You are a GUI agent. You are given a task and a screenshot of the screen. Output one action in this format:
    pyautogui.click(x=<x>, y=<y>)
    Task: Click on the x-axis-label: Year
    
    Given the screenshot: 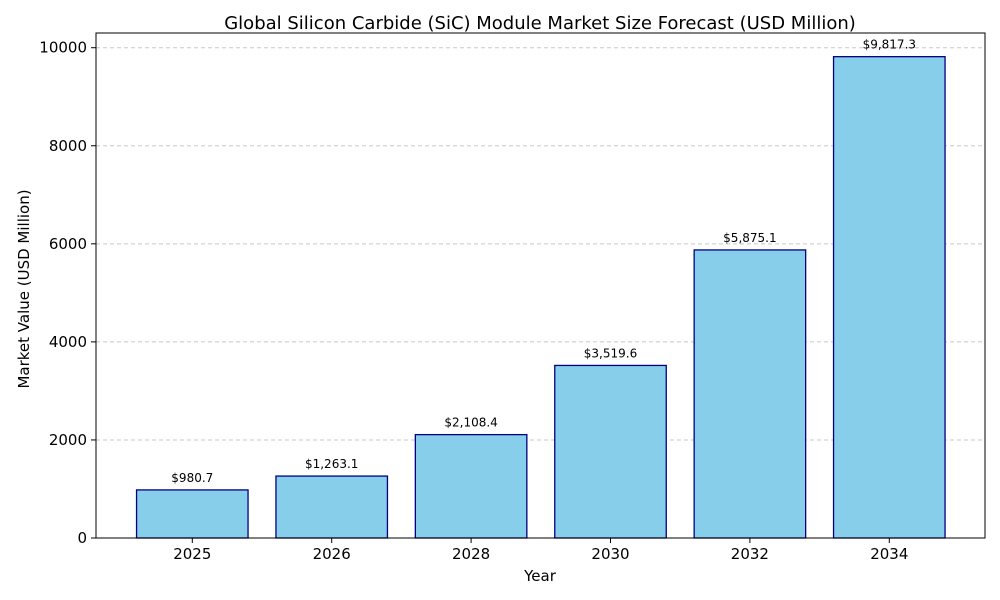 What is the action you would take?
    pyautogui.click(x=540, y=576)
    